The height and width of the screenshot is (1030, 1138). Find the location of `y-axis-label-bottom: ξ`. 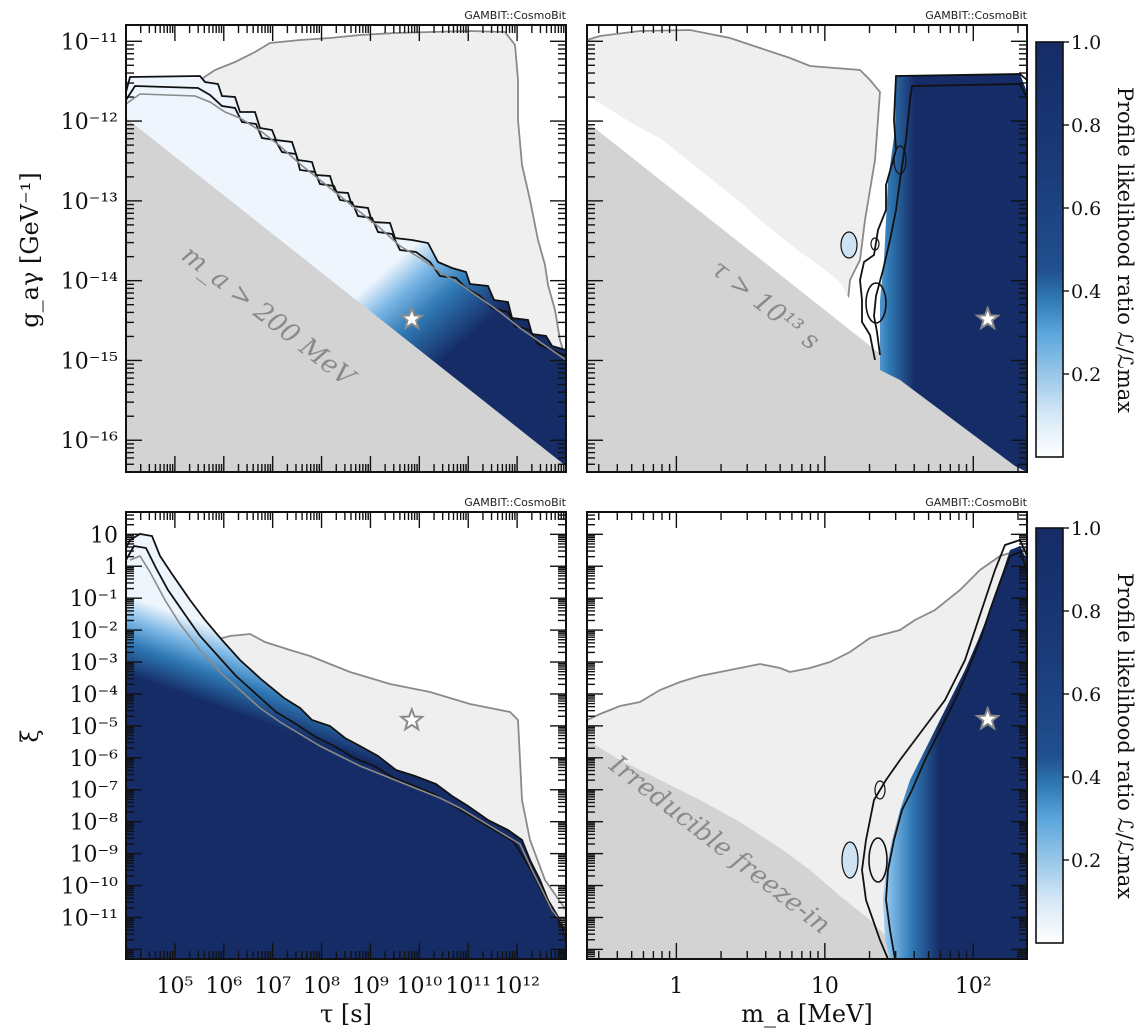

y-axis-label-bottom: ξ is located at coordinates (30, 735).